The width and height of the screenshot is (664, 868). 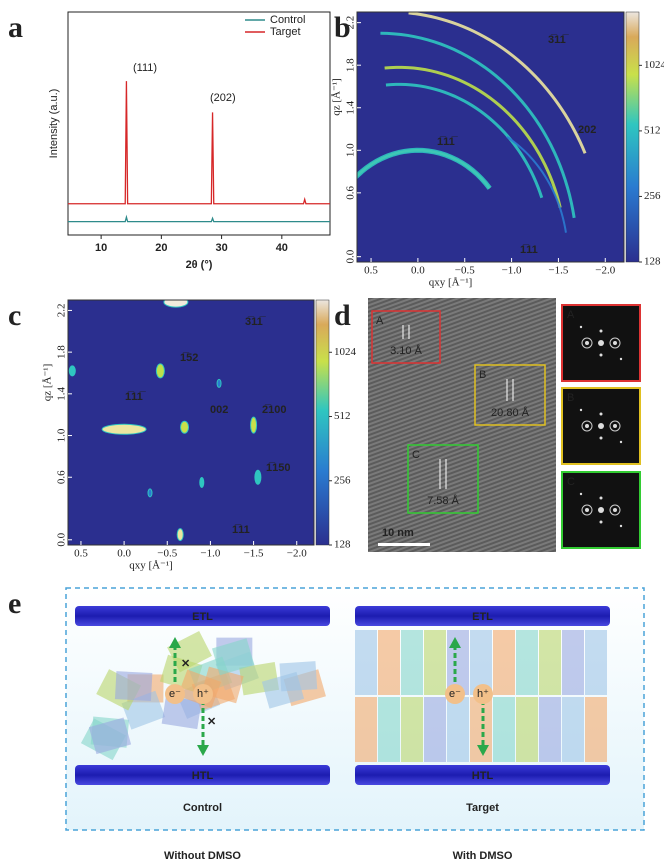 I want to click on block-mark: ✕, so click(x=211, y=722).